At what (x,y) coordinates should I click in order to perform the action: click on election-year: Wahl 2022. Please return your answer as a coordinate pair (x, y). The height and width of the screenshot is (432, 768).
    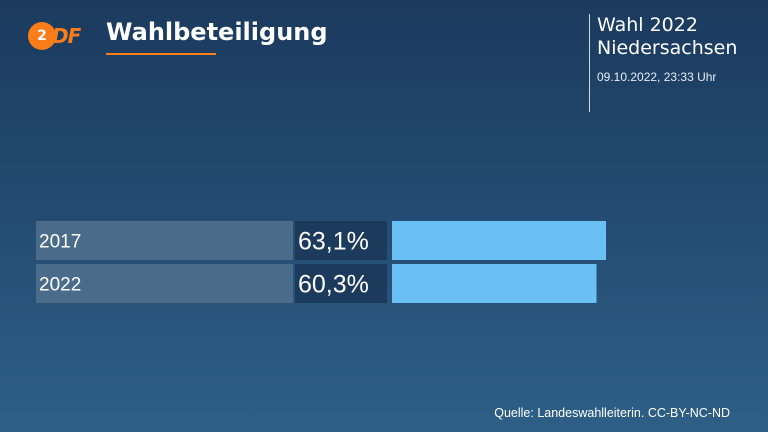
    Looking at the image, I should click on (647, 25).